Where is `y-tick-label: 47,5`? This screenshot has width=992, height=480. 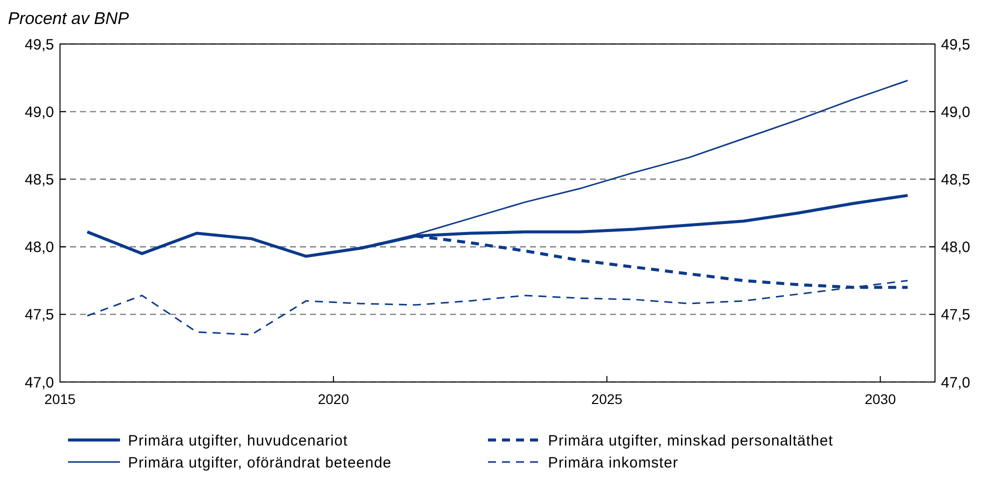 y-tick-label: 47,5 is located at coordinates (39, 315).